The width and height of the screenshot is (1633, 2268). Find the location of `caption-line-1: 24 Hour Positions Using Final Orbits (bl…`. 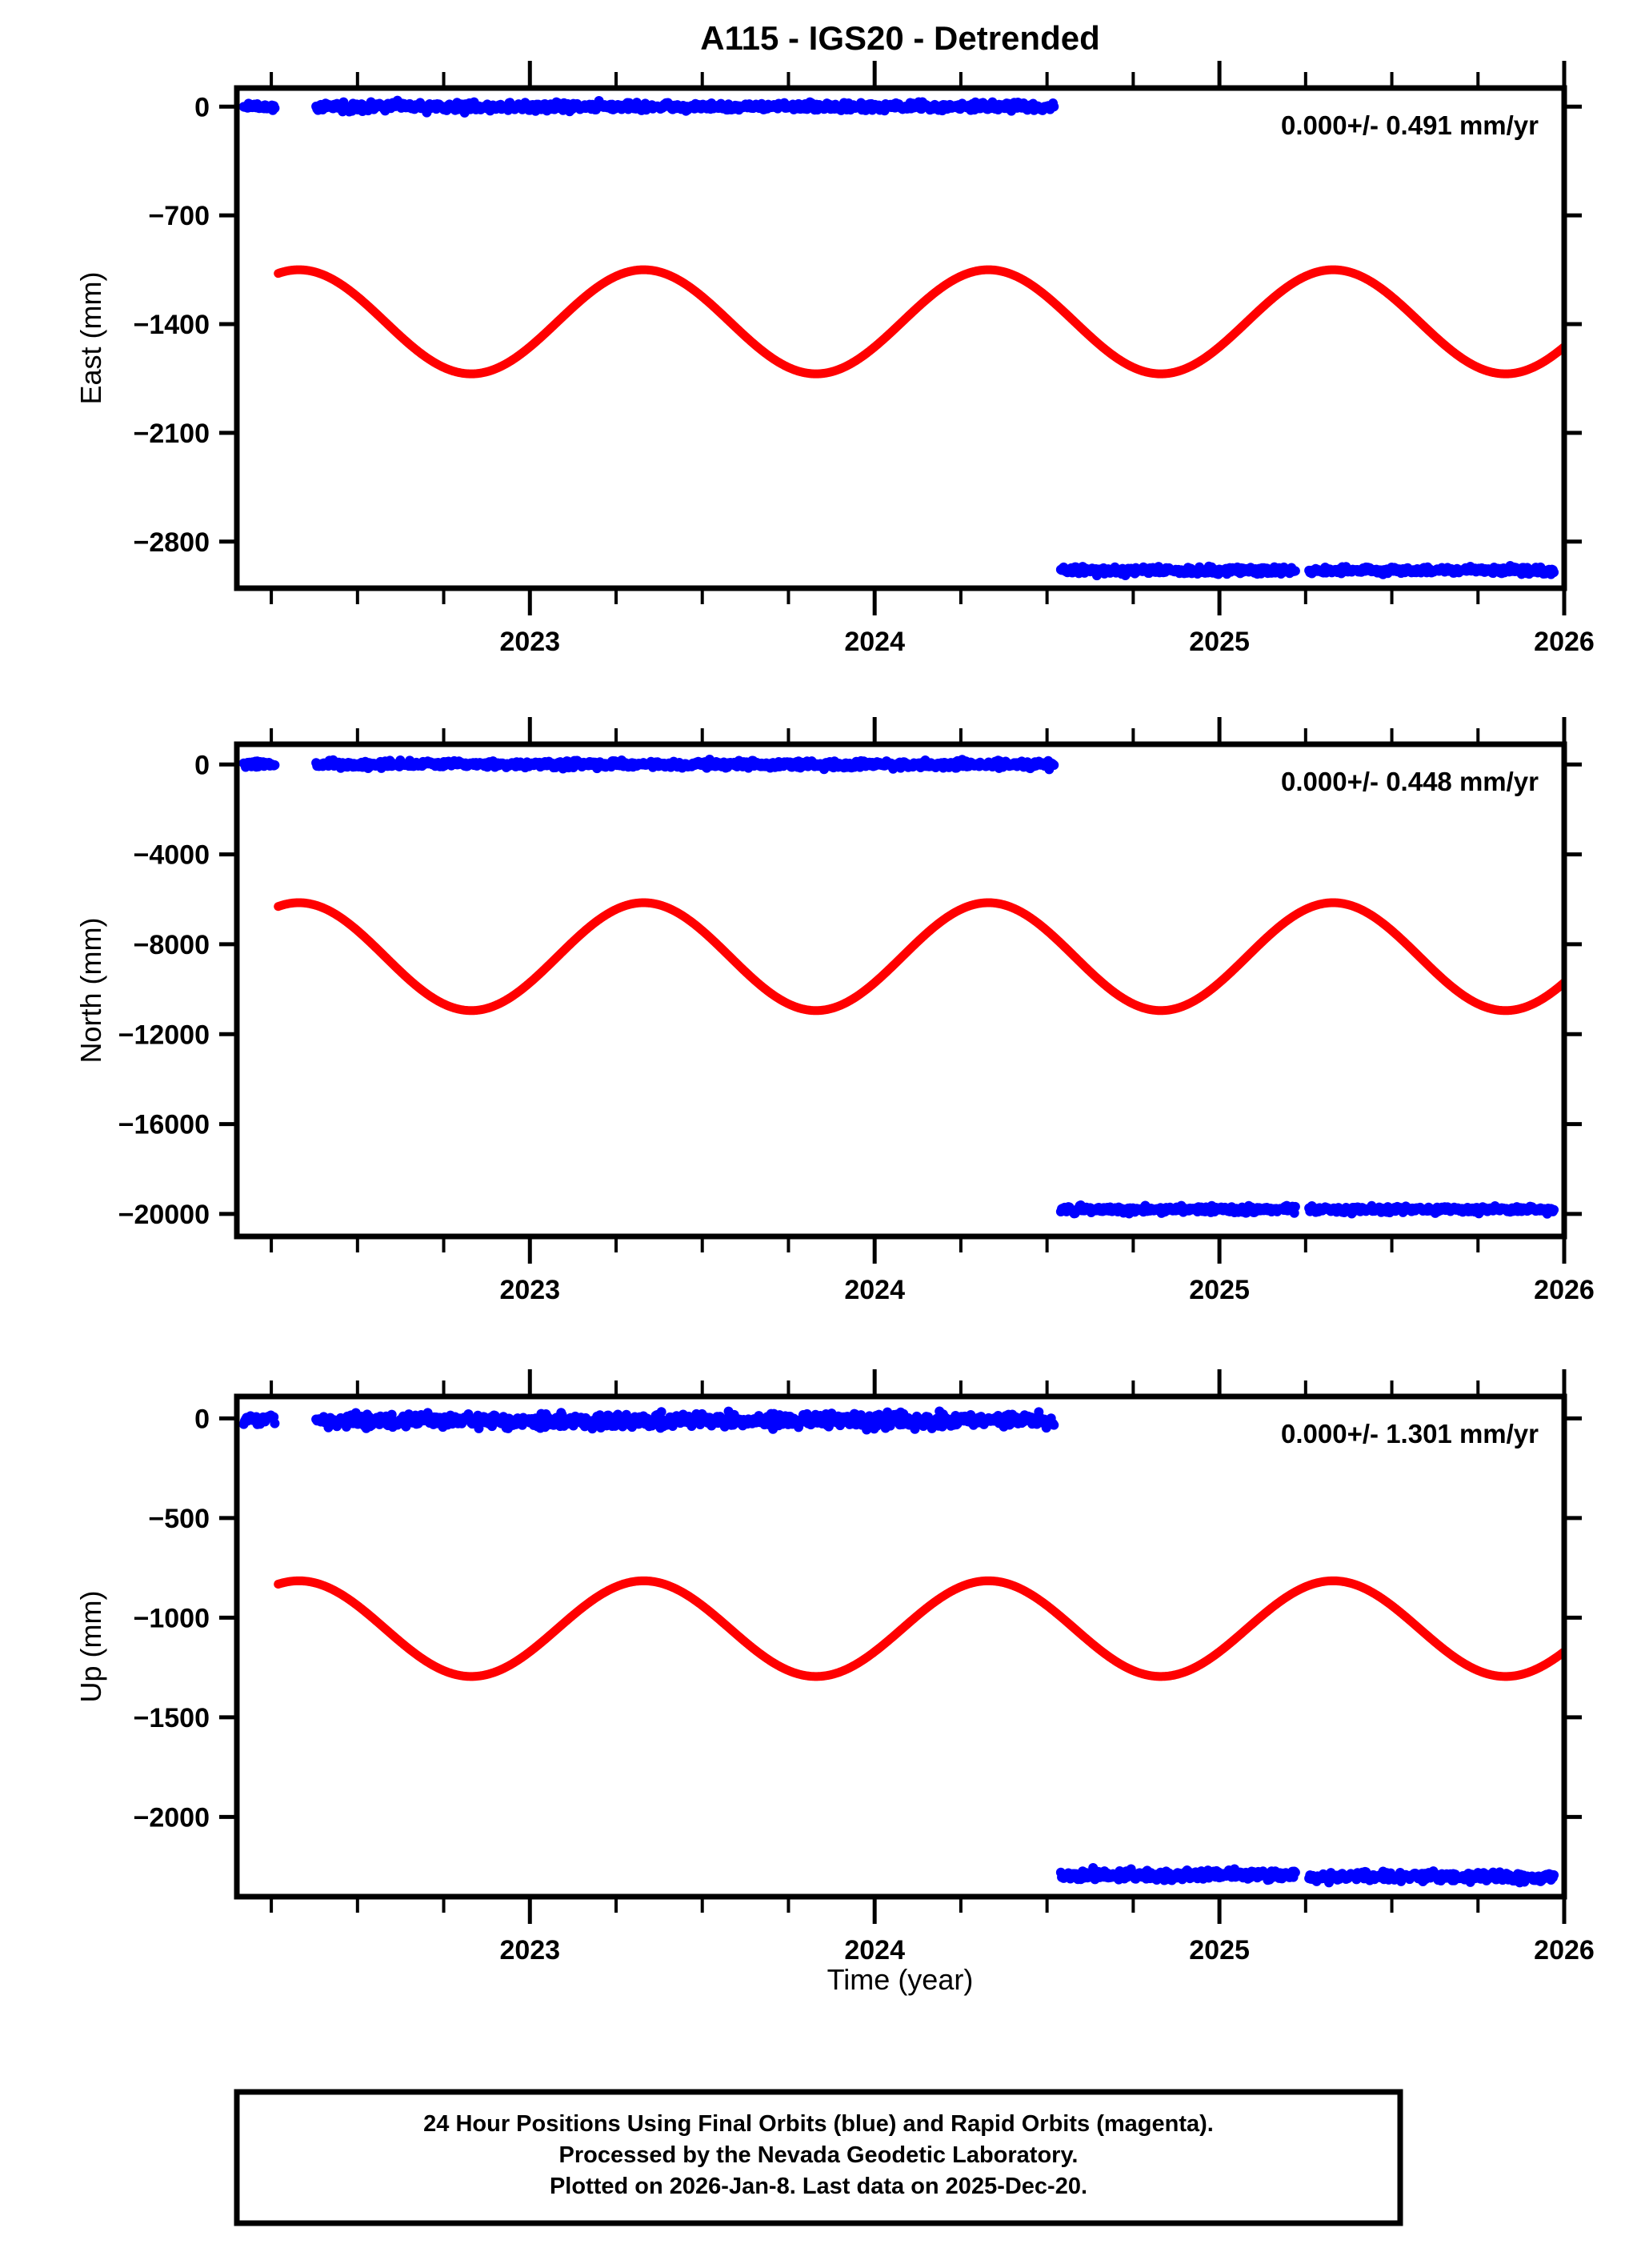

caption-line-1: 24 Hour Positions Using Final Orbits (bl… is located at coordinates (818, 2124).